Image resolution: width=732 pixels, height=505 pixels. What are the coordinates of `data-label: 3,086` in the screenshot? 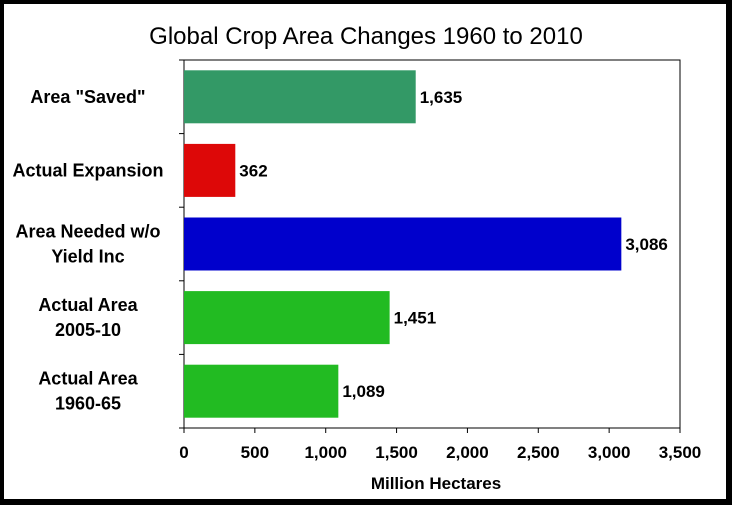 It's located at (646, 244).